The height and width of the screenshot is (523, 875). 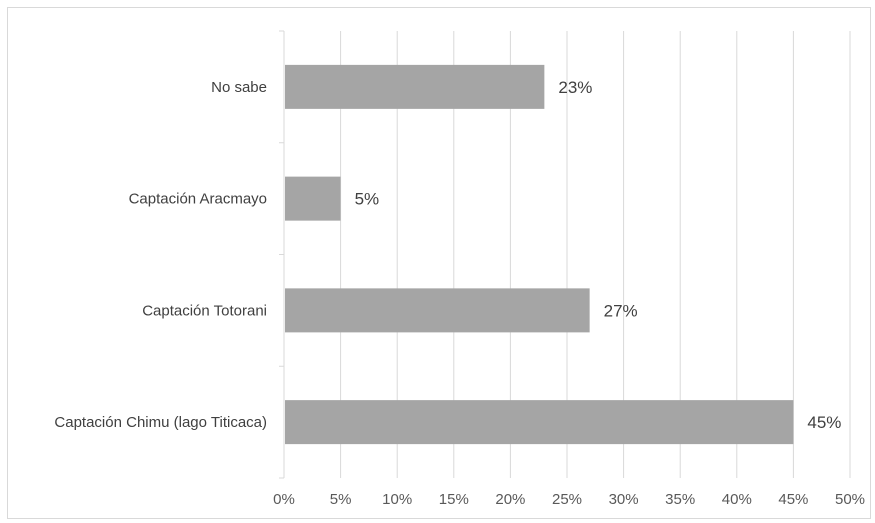 What do you see at coordinates (160, 422) in the screenshot?
I see `category-label: Captación Chimu (lago Titicaca)` at bounding box center [160, 422].